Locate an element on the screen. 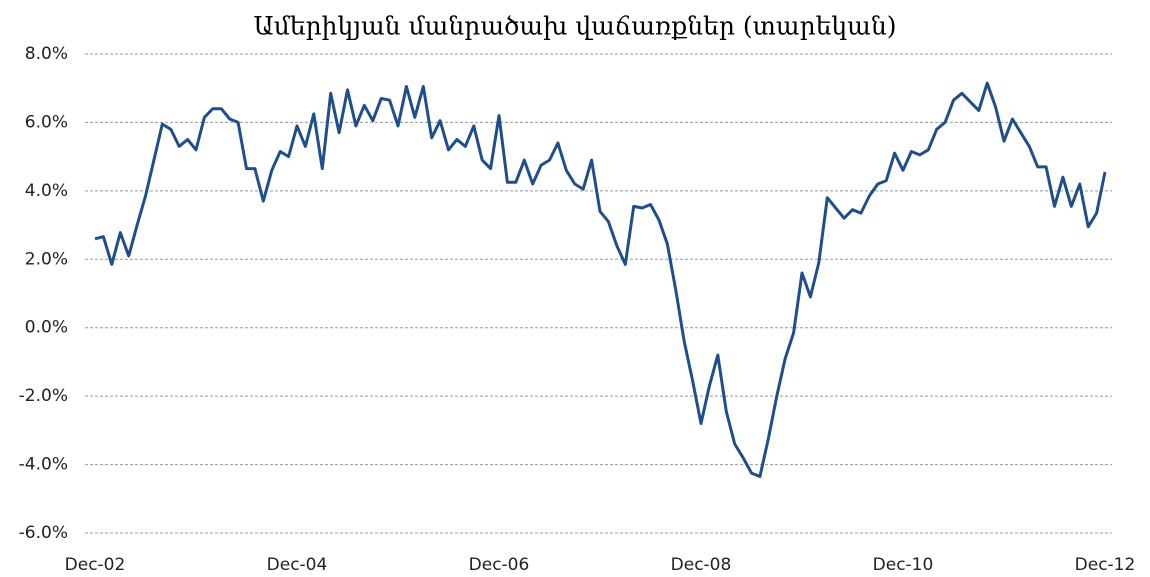 The image size is (1150, 577). y-tick-label: 8.0% is located at coordinates (46, 54).